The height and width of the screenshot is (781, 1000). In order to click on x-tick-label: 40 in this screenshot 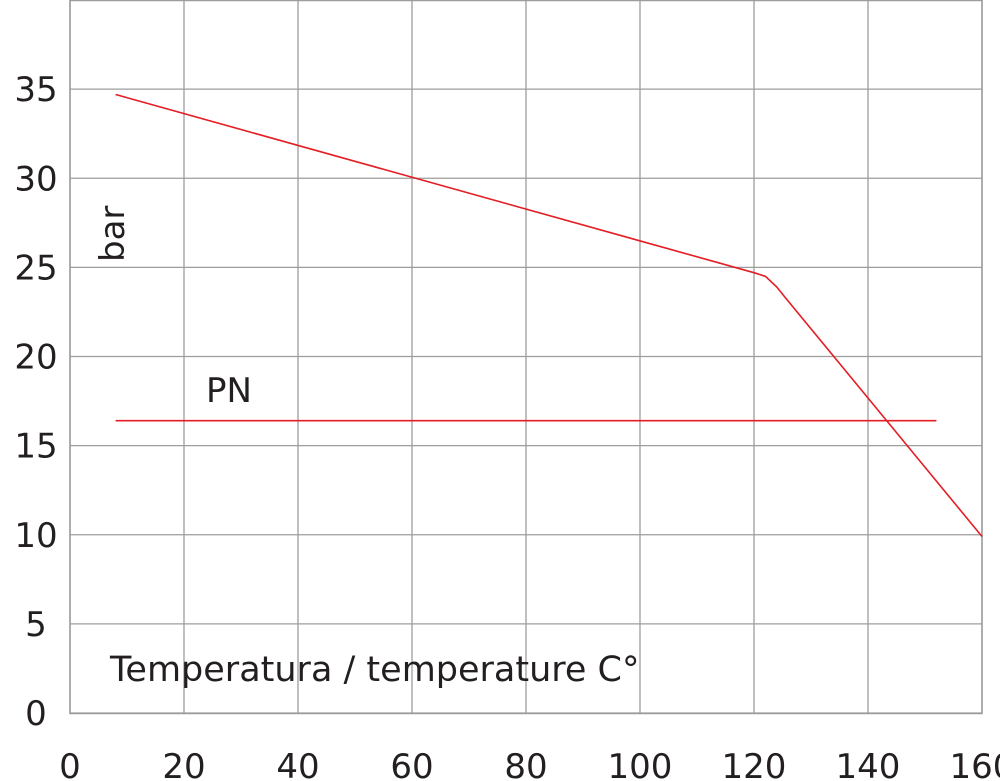, I will do `click(297, 764)`.